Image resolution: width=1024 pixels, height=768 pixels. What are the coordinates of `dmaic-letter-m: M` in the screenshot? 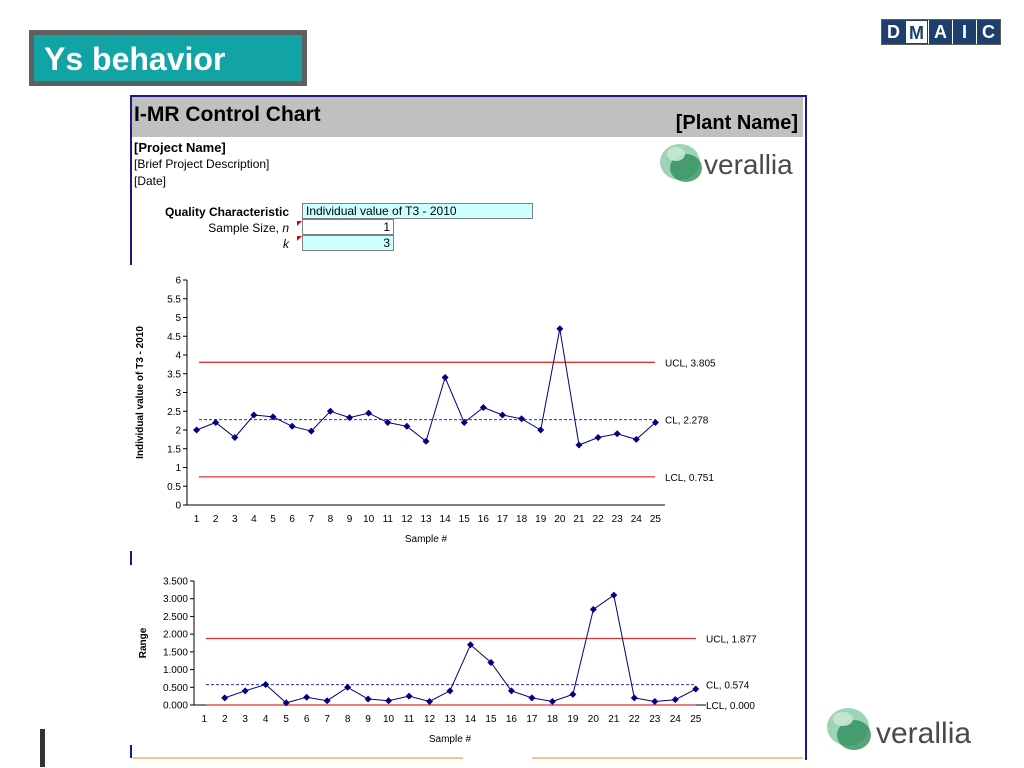 It's located at (916, 32).